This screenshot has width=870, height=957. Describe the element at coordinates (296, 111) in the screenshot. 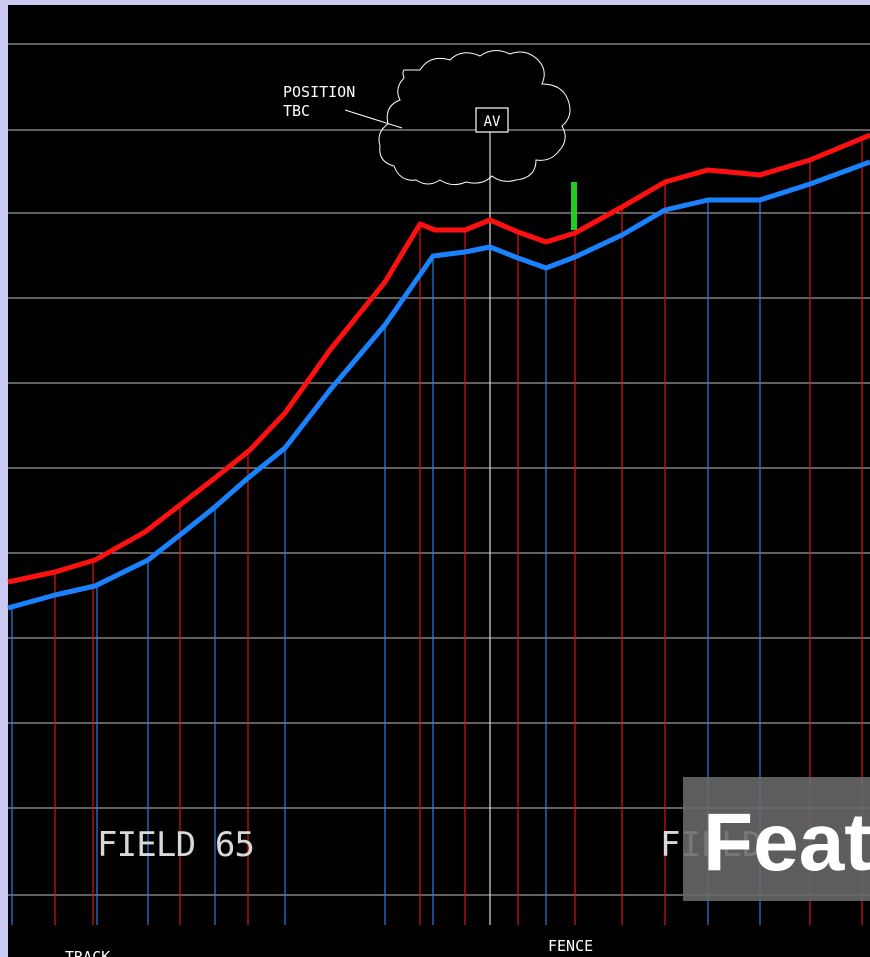

I see `tbc-label: TBC` at that location.